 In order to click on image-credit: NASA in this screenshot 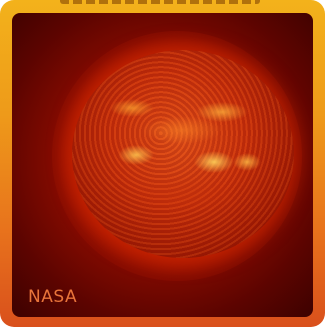, I will do `click(53, 297)`.